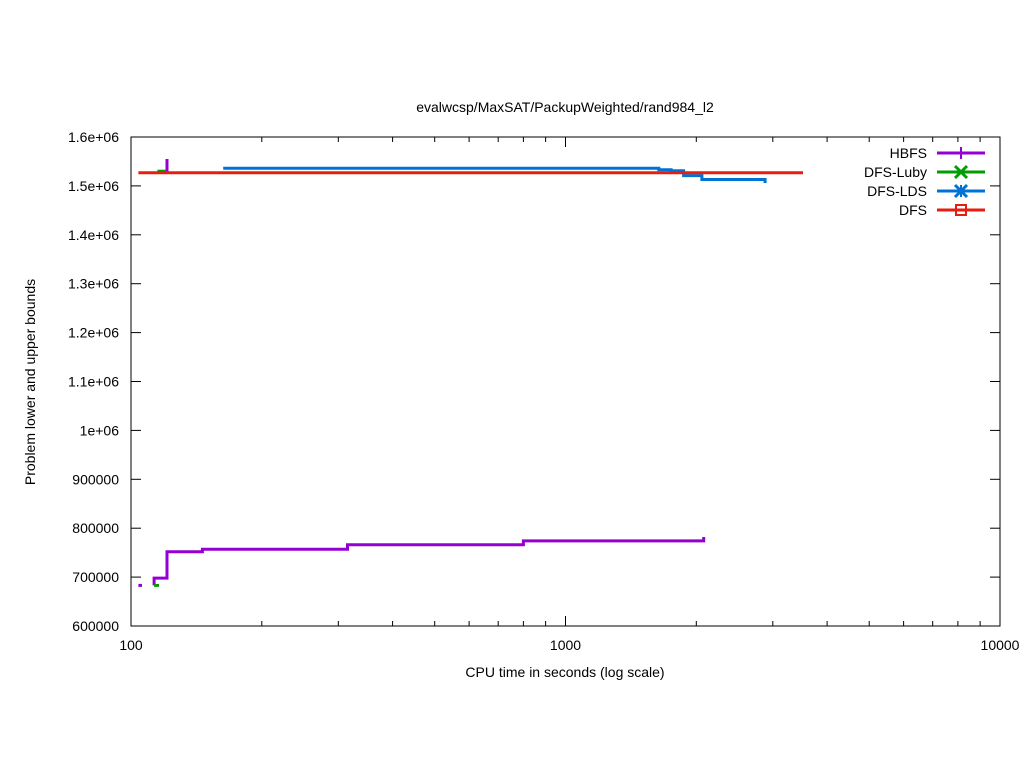 This screenshot has height=768, width=1024. I want to click on y-tick-label: 900000, so click(95, 479).